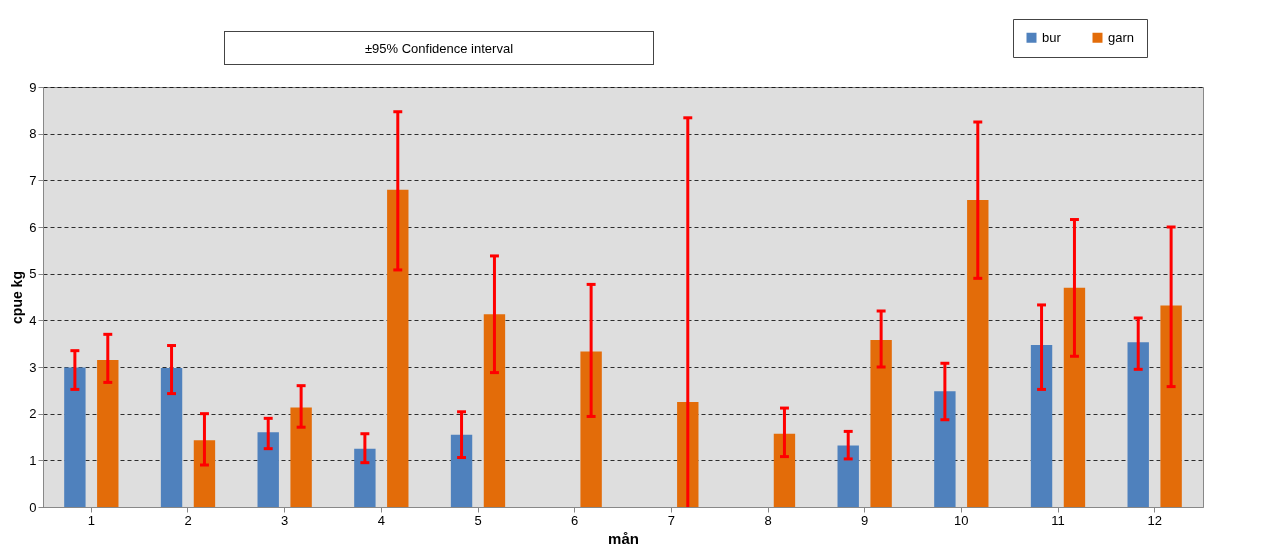 The image size is (1279, 555). Describe the element at coordinates (91, 520) in the screenshot. I see `x-tick-label: 1` at that location.